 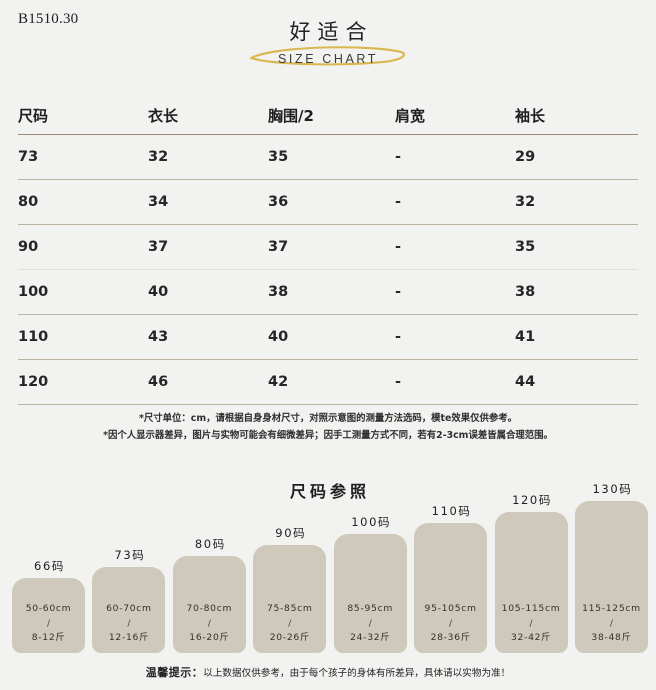 I want to click on size-block-weight: 12-16斤, so click(x=128, y=637).